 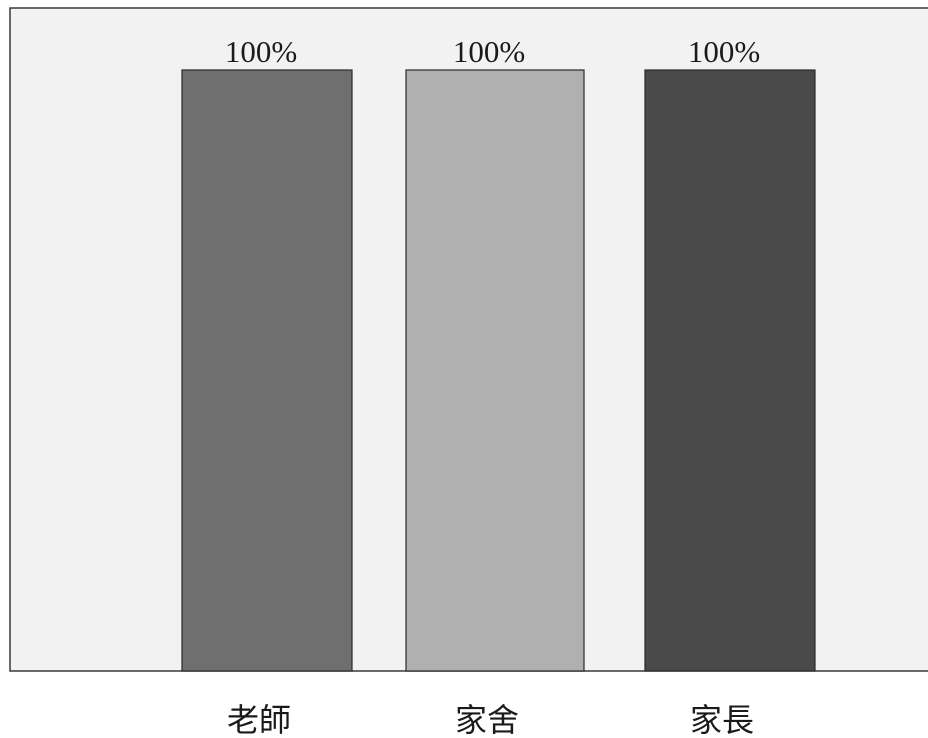 What do you see at coordinates (261, 51) in the screenshot?
I see `data-label-0: 100%` at bounding box center [261, 51].